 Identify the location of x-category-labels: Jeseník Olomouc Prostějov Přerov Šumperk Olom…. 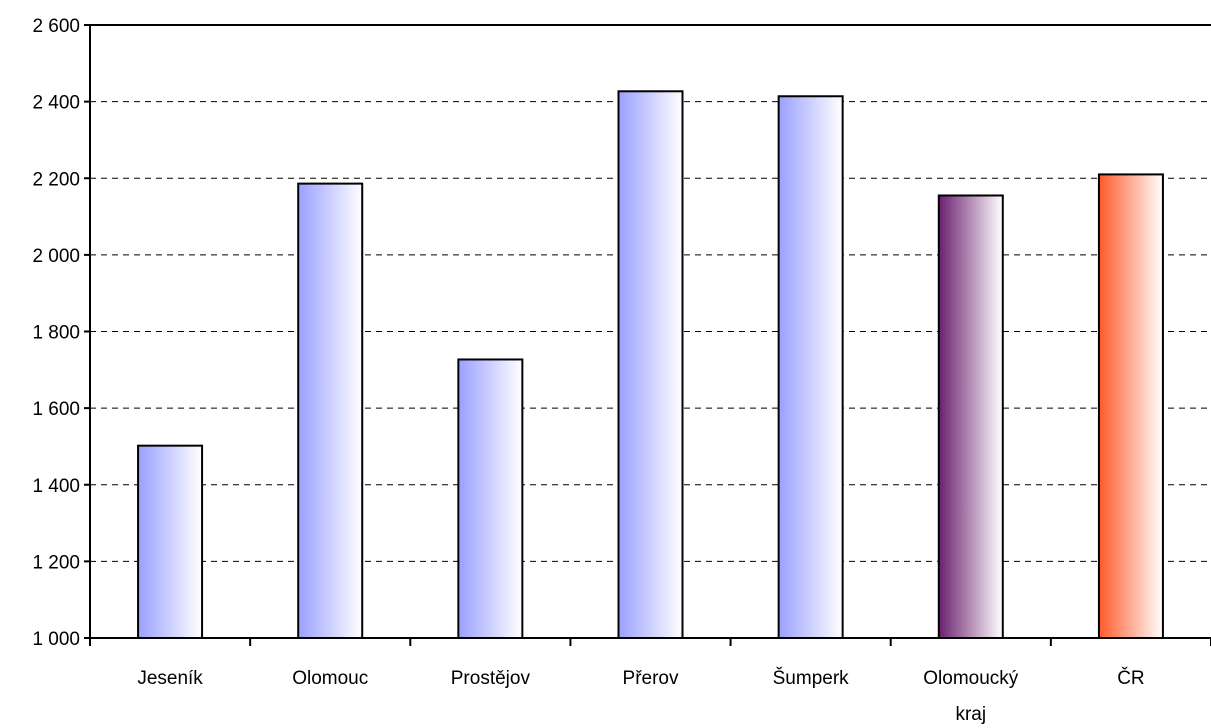
(640, 696).